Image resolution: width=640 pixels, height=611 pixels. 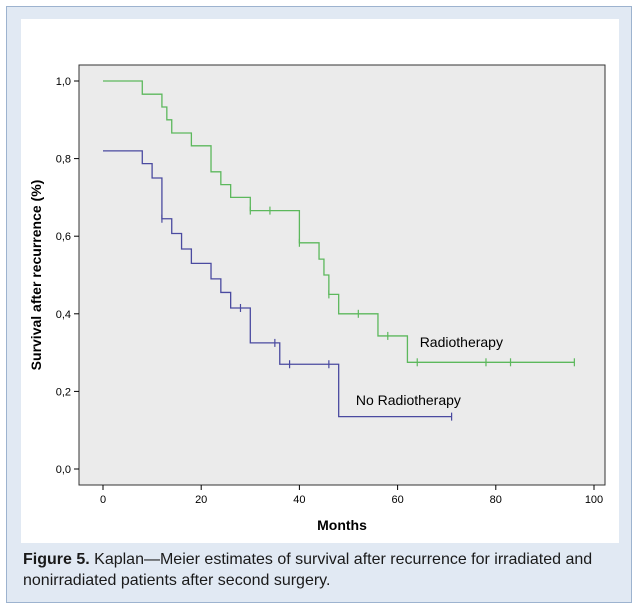 What do you see at coordinates (63, 392) in the screenshot?
I see `y-tick-label: 0,2` at bounding box center [63, 392].